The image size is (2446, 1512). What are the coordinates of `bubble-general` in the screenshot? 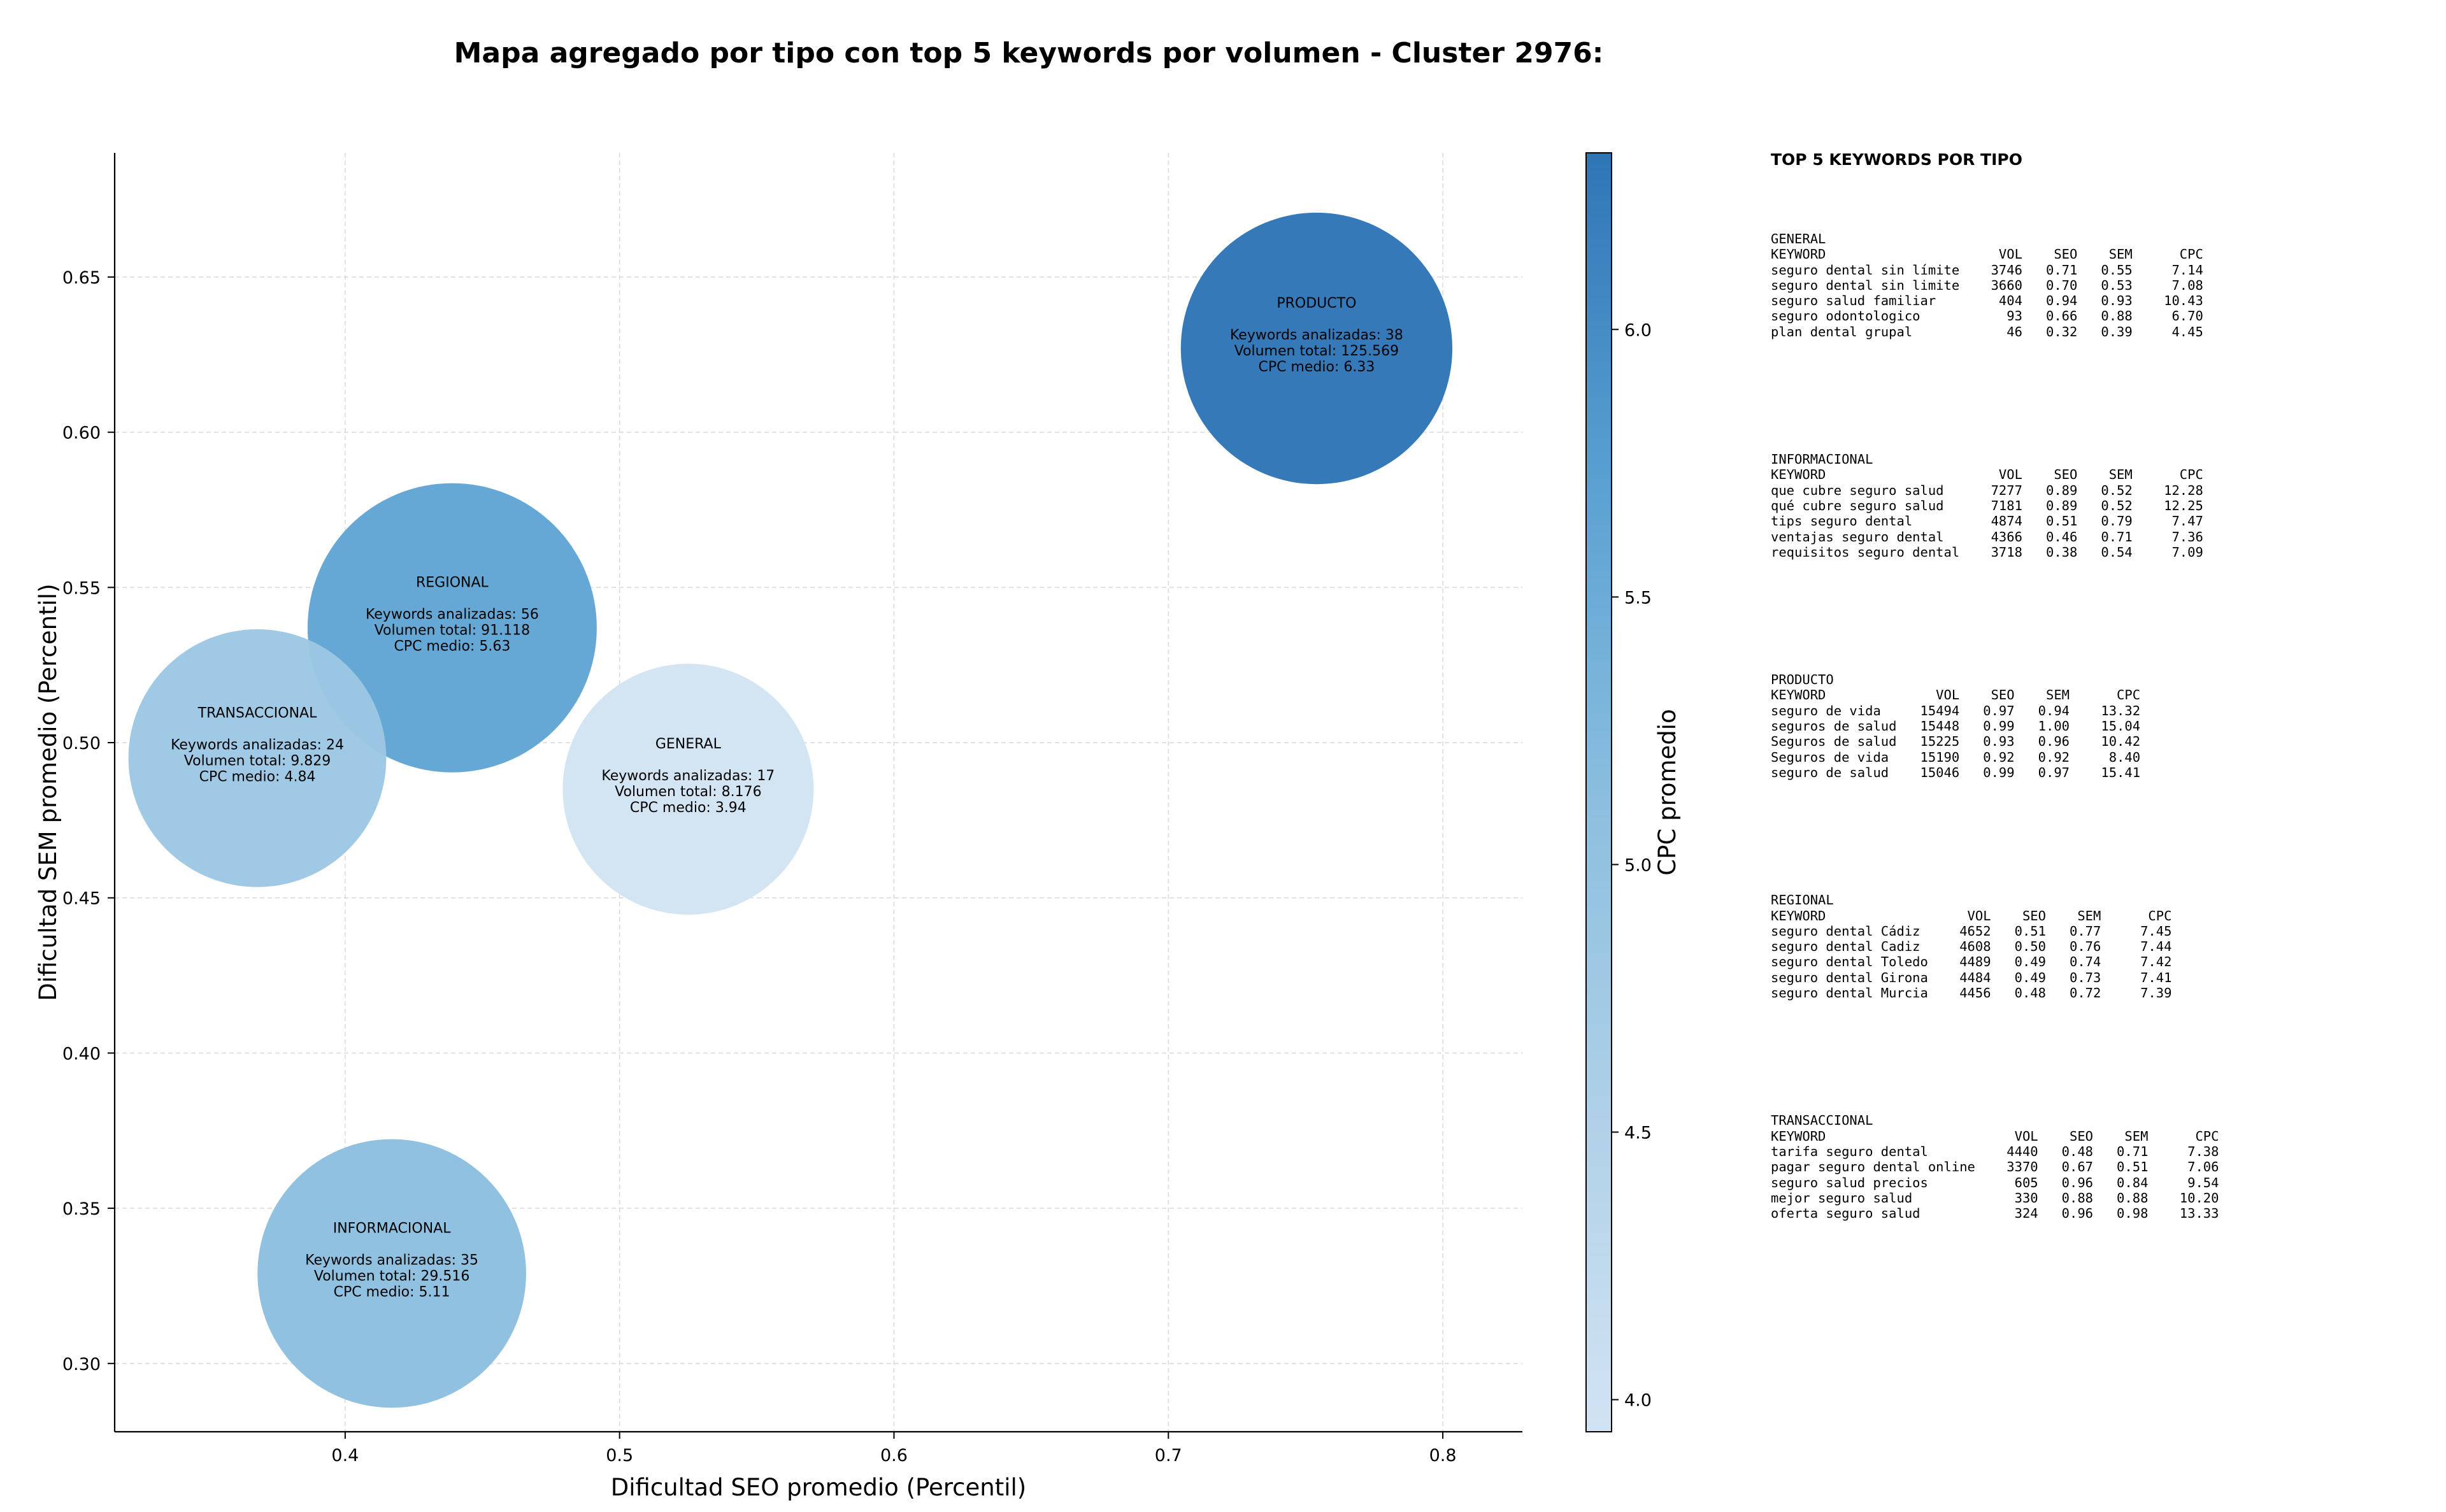 It's located at (688, 789).